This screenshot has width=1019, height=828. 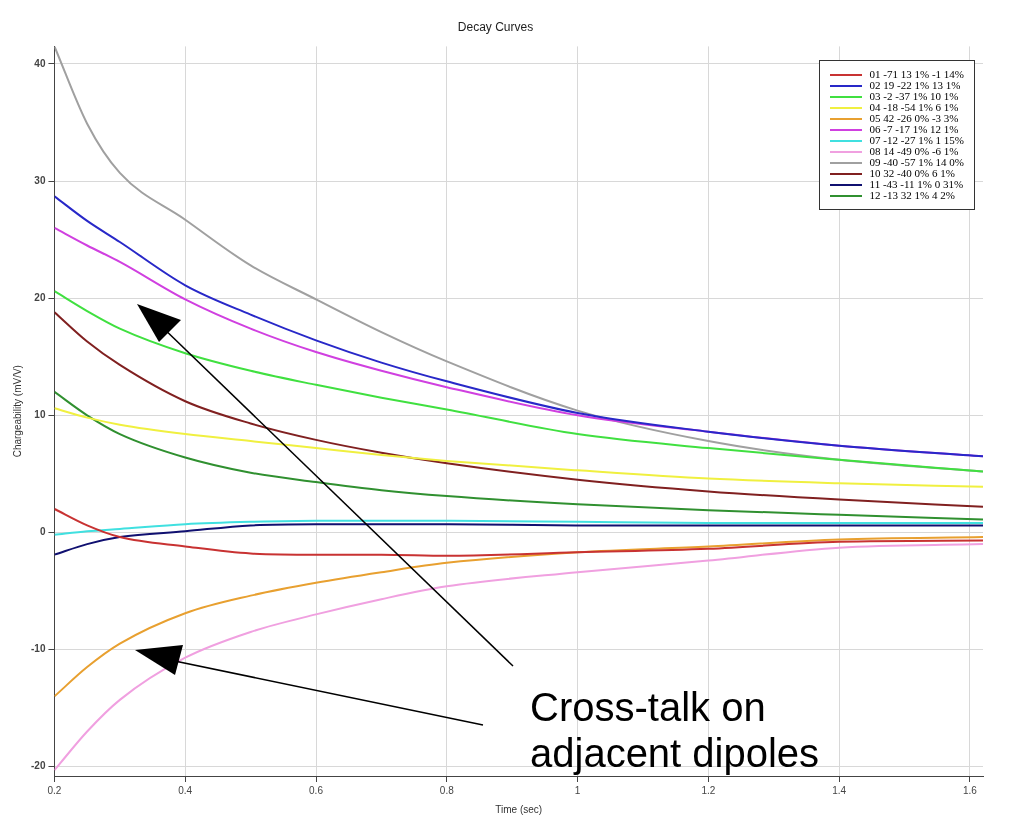 I want to click on x-tick-label: 1.6, so click(x=970, y=790).